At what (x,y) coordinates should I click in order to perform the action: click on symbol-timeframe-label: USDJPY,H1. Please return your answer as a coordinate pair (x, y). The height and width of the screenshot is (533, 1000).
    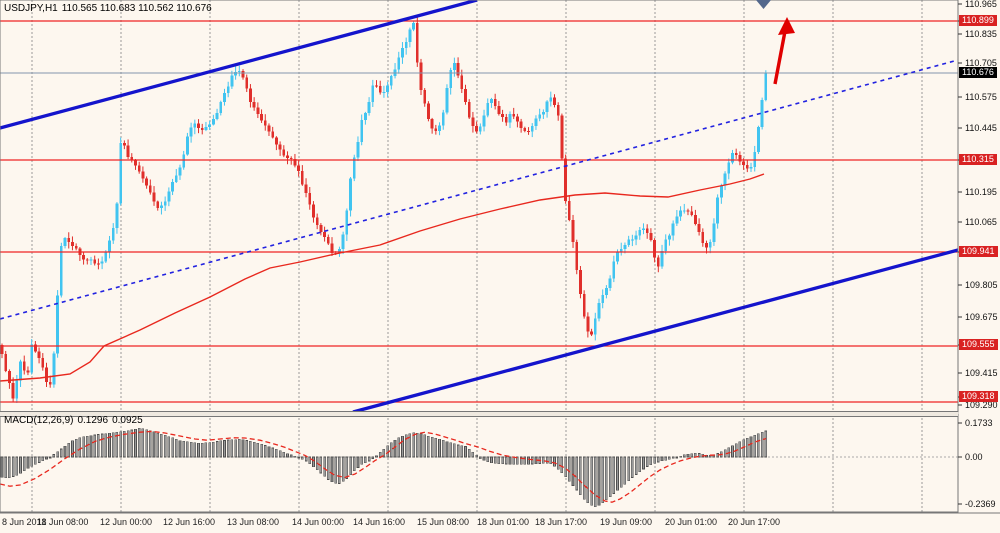
    Looking at the image, I should click on (31, 8).